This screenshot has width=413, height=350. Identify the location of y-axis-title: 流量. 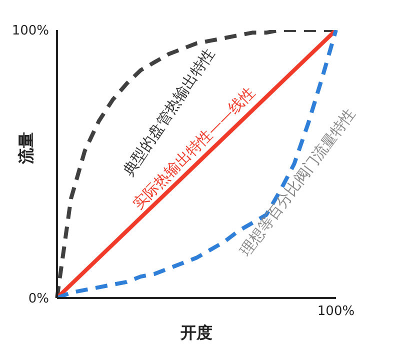
(26, 148).